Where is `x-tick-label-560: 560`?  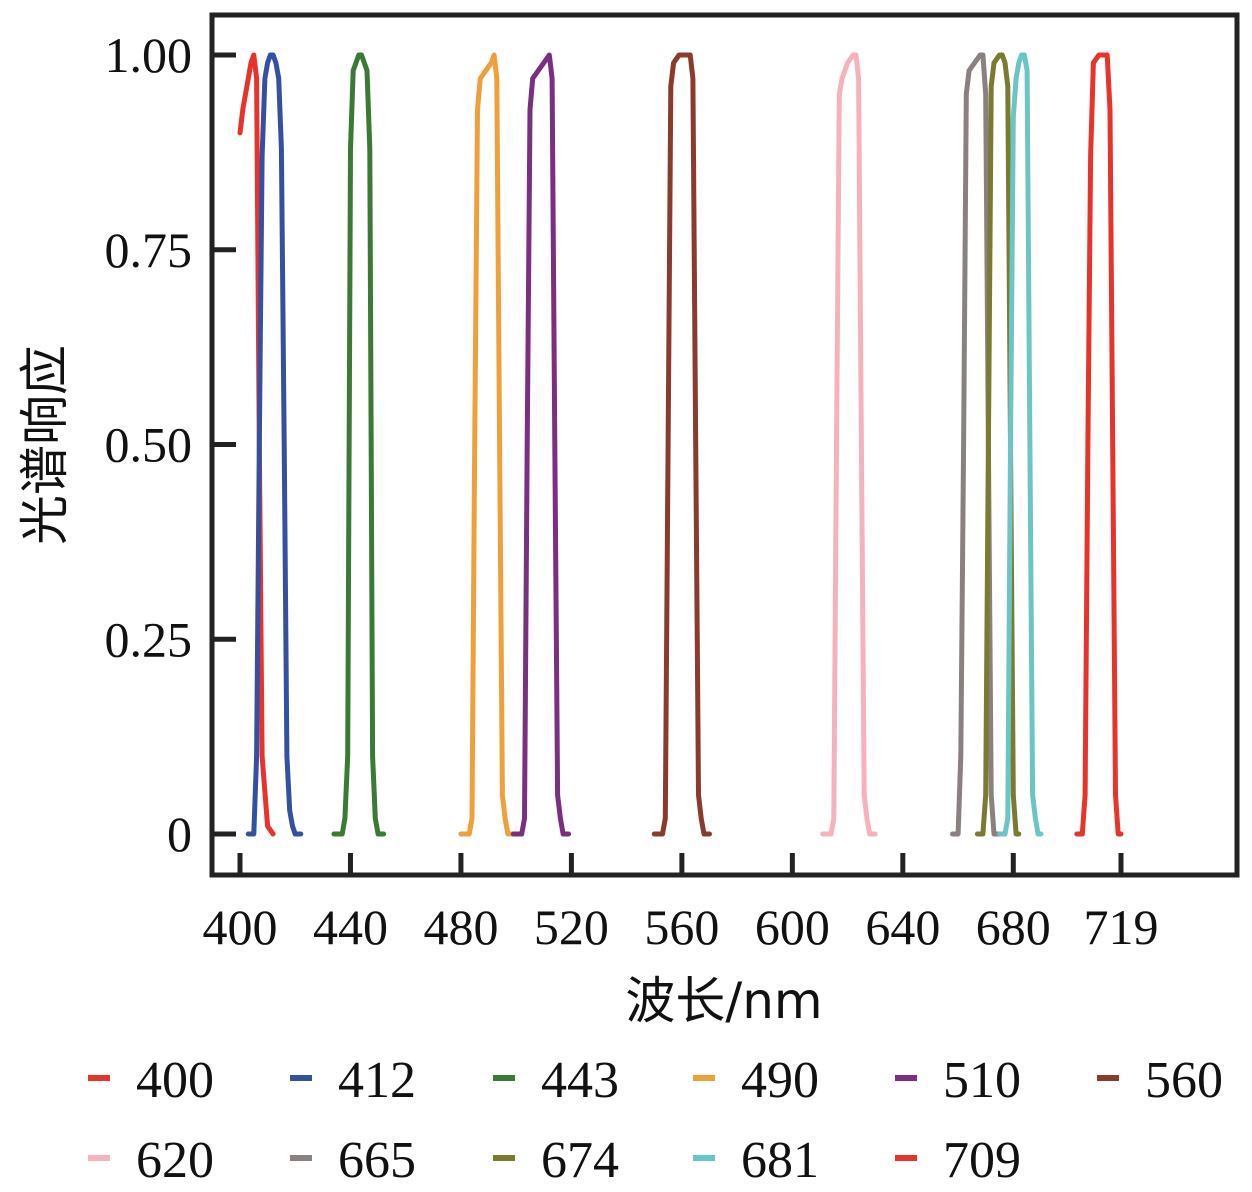 x-tick-label-560: 560 is located at coordinates (681, 927).